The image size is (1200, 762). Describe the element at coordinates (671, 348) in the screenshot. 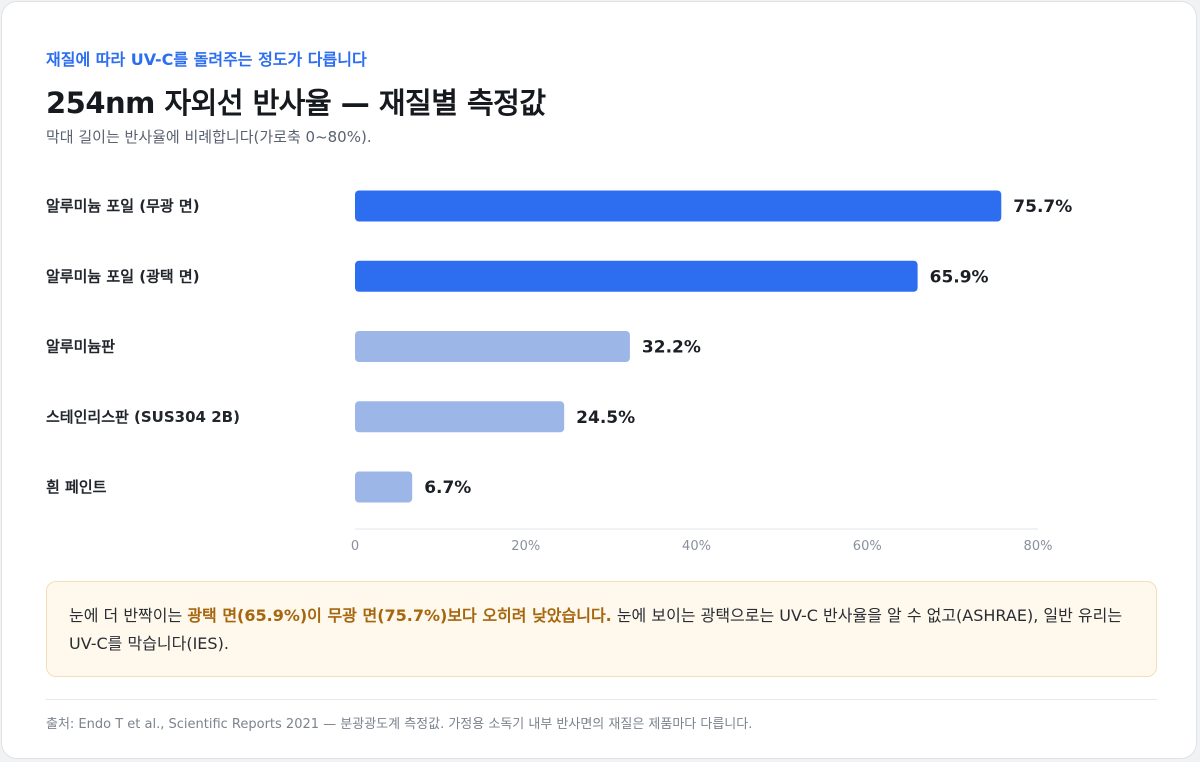

I see `value-label: 32.2%` at that location.